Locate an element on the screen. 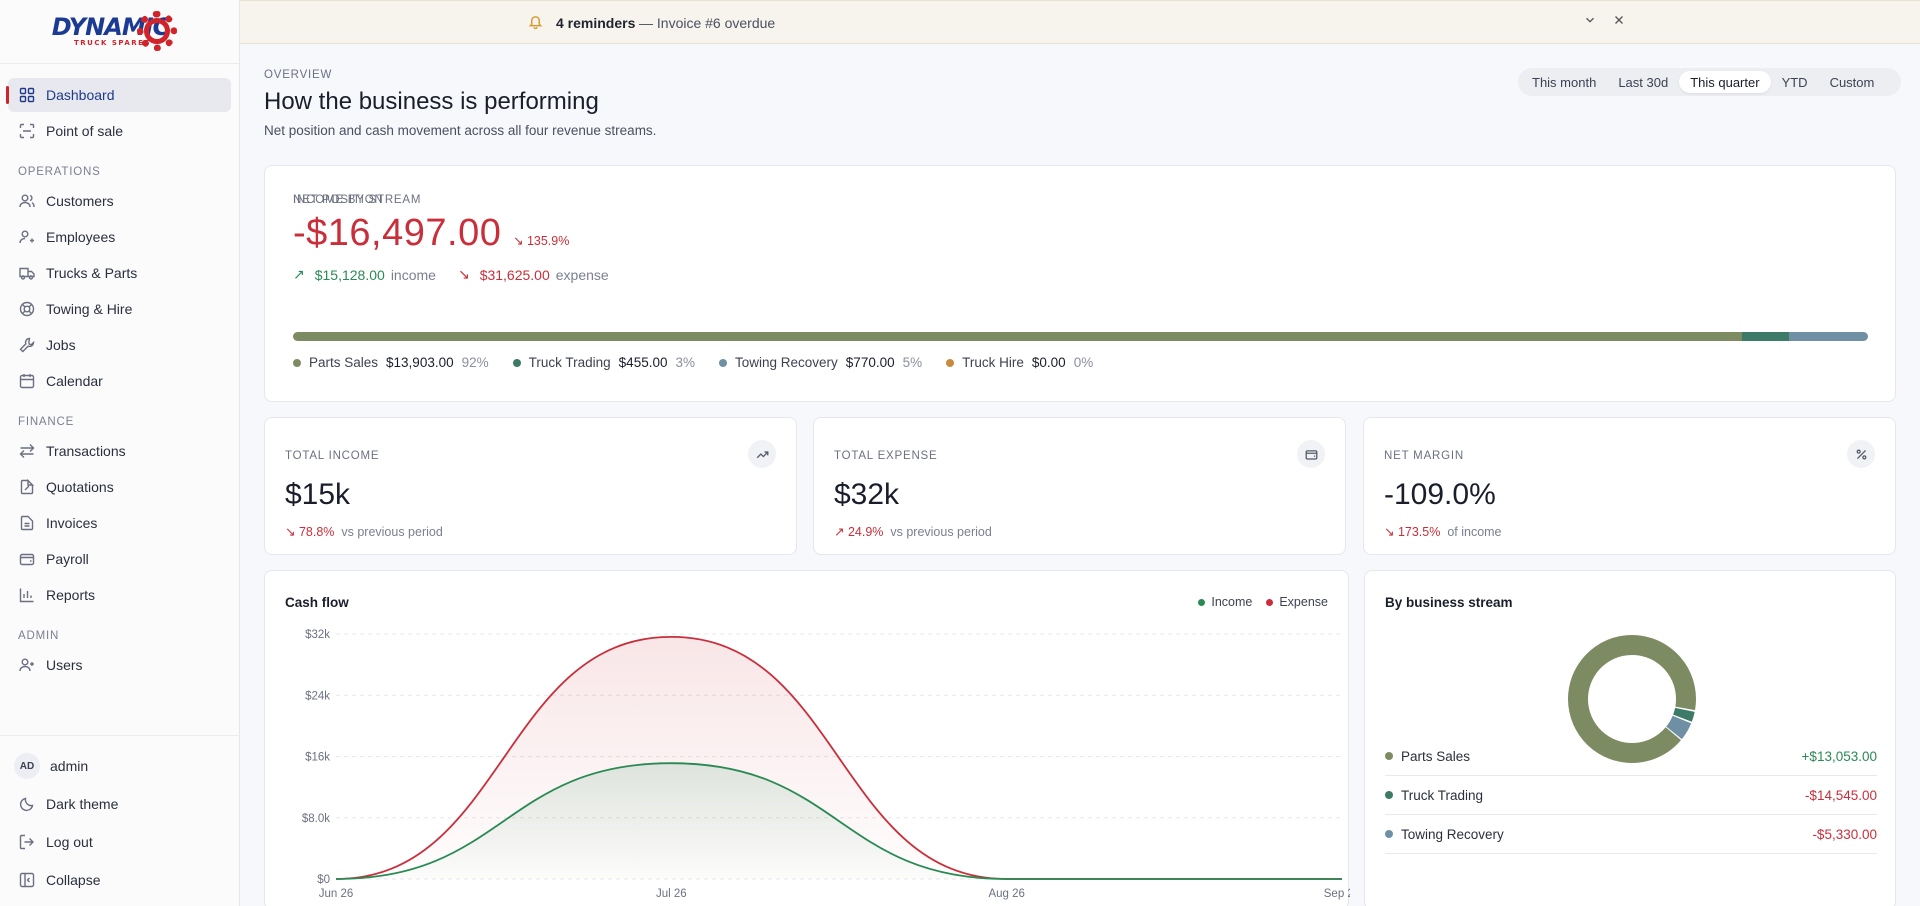  percent-icon is located at coordinates (1861, 454).